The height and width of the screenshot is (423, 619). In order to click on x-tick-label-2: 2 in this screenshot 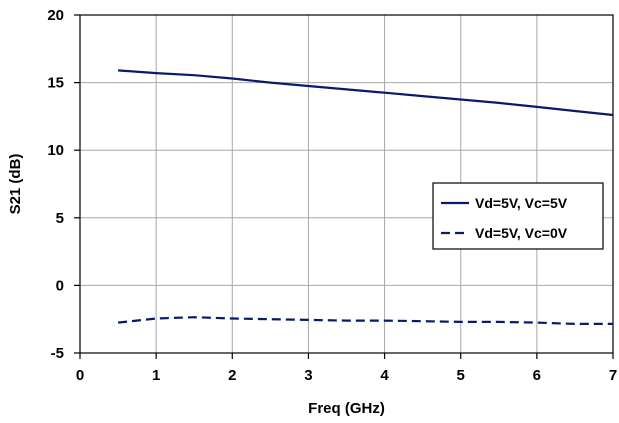, I will do `click(232, 375)`.